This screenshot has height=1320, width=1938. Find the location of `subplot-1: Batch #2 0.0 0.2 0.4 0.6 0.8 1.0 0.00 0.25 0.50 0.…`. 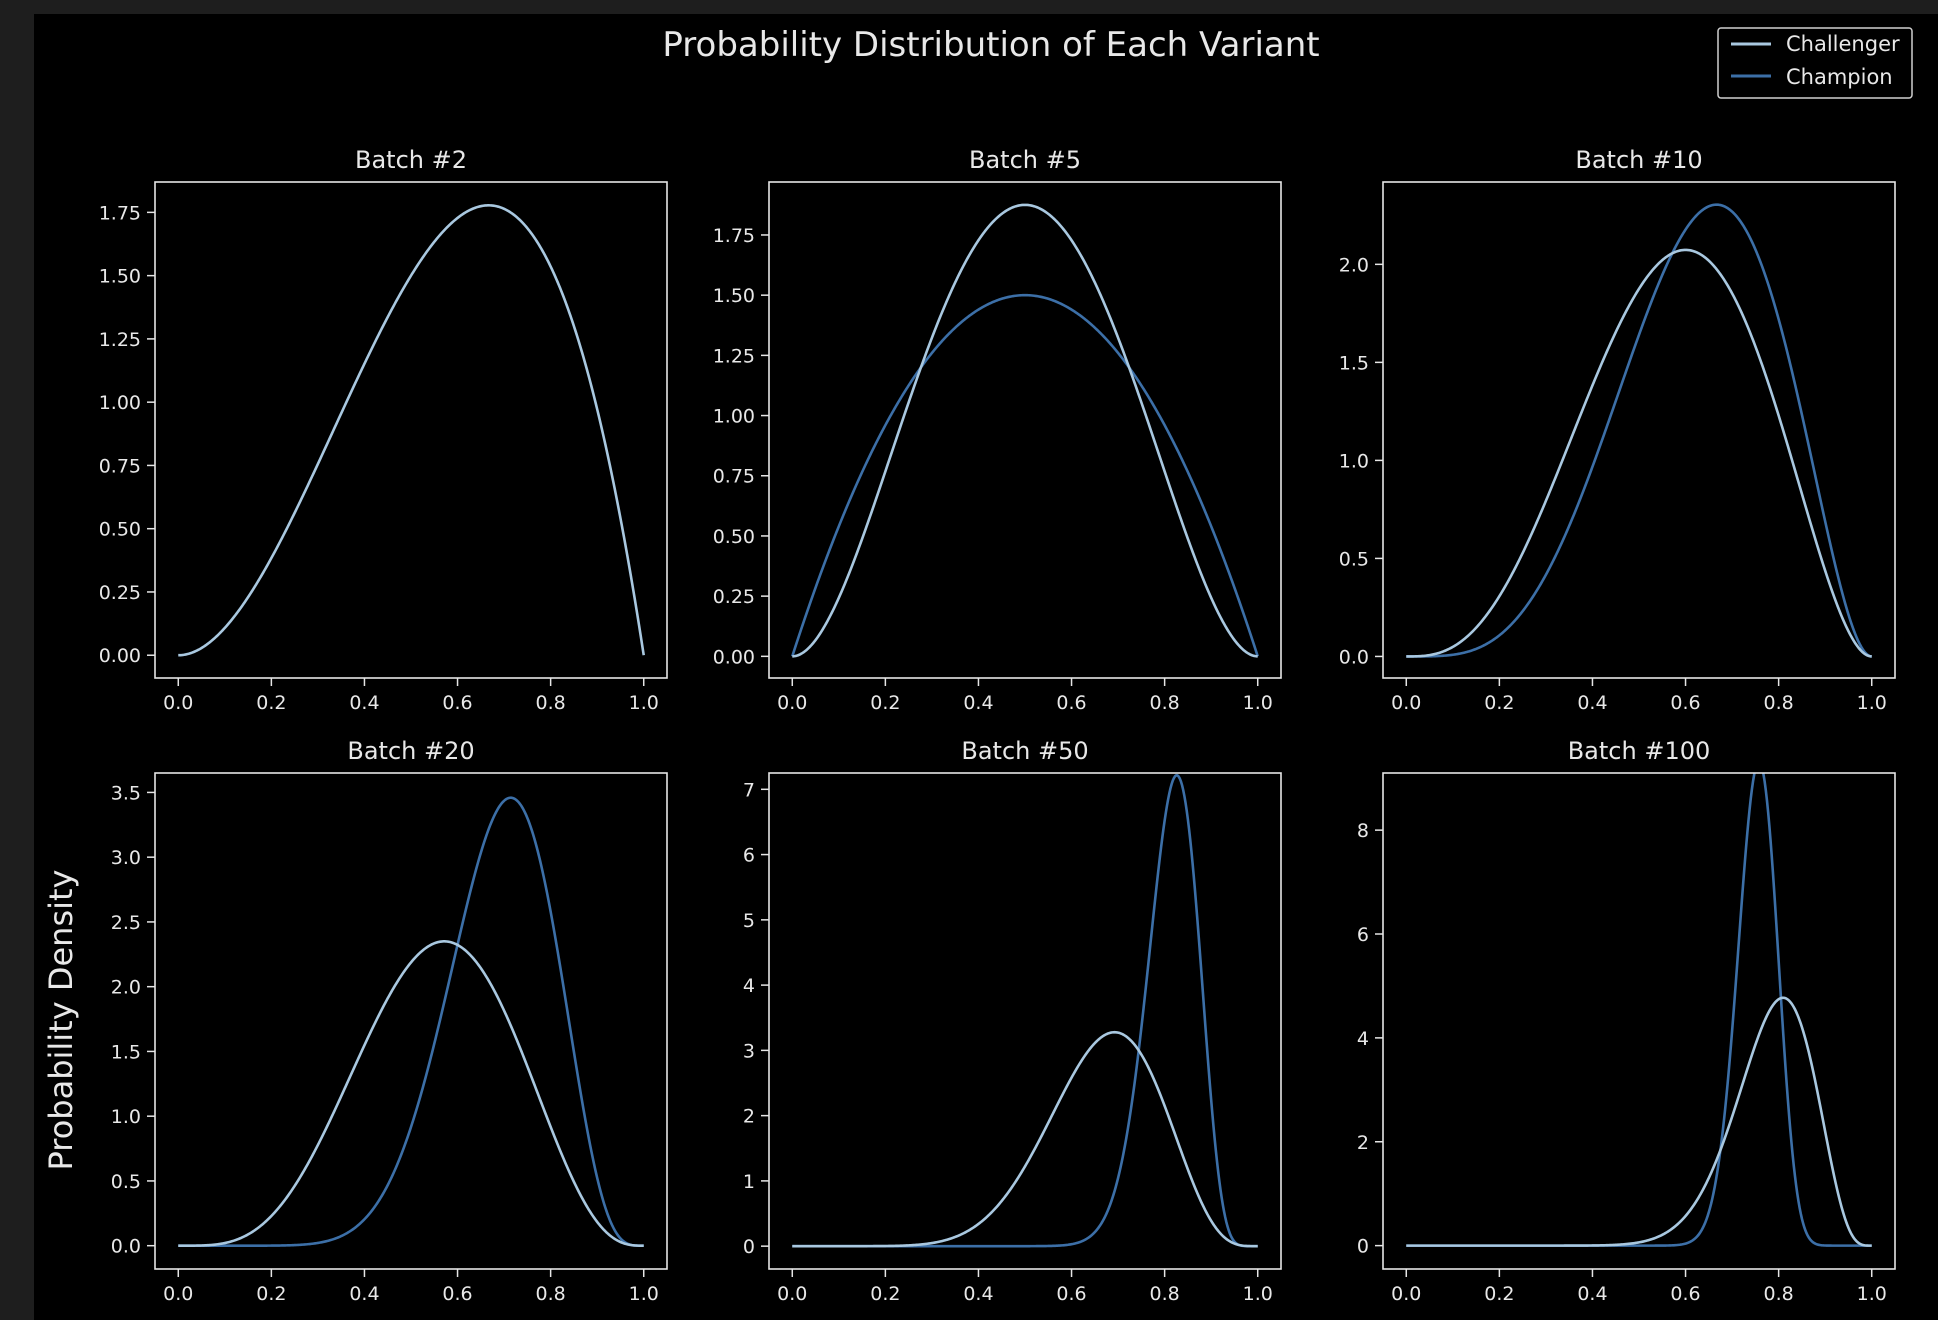

subplot-1: Batch #2 0.0 0.2 0.4 0.6 0.8 1.0 0.00 0.25 0.50 0.… is located at coordinates (383, 430).